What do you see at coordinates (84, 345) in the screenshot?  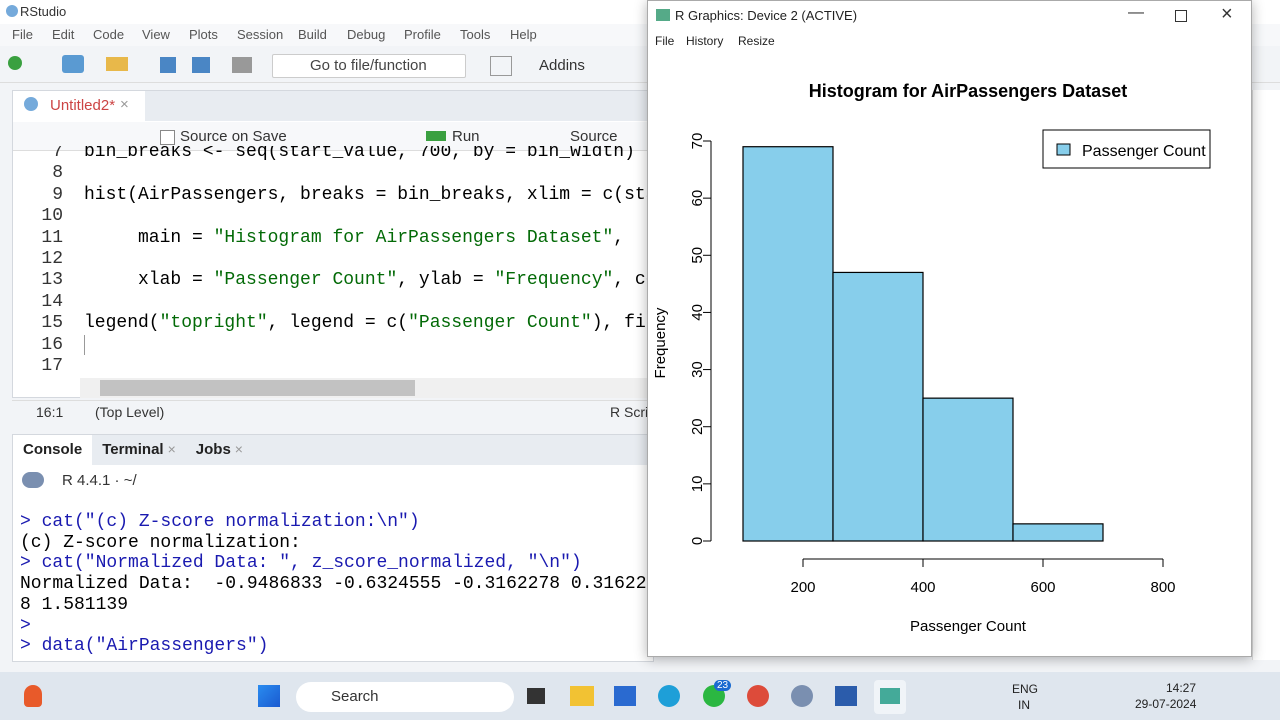 I see `cursor` at bounding box center [84, 345].